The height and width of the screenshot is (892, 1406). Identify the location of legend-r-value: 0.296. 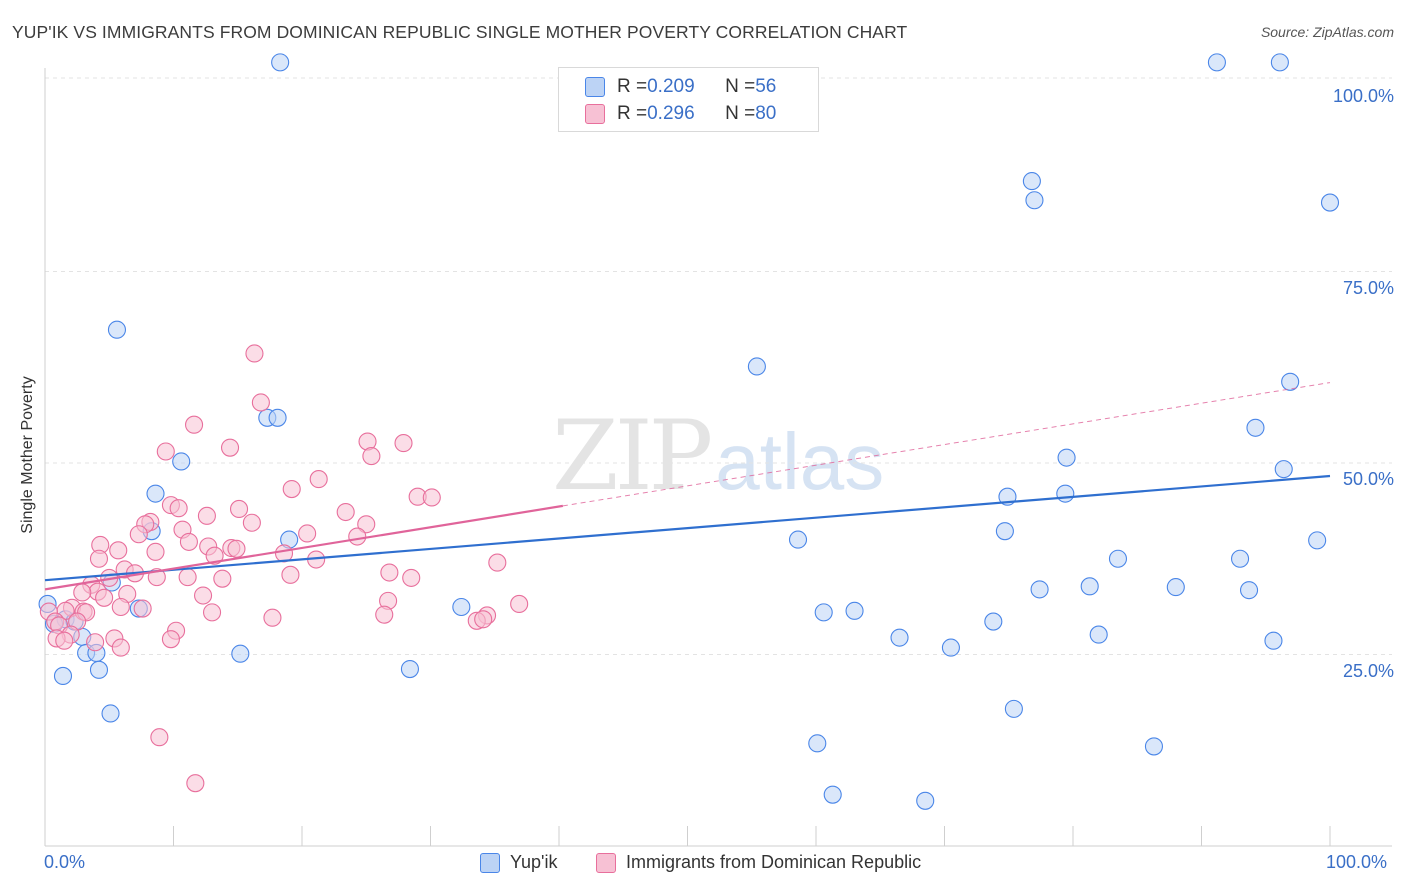
(671, 113).